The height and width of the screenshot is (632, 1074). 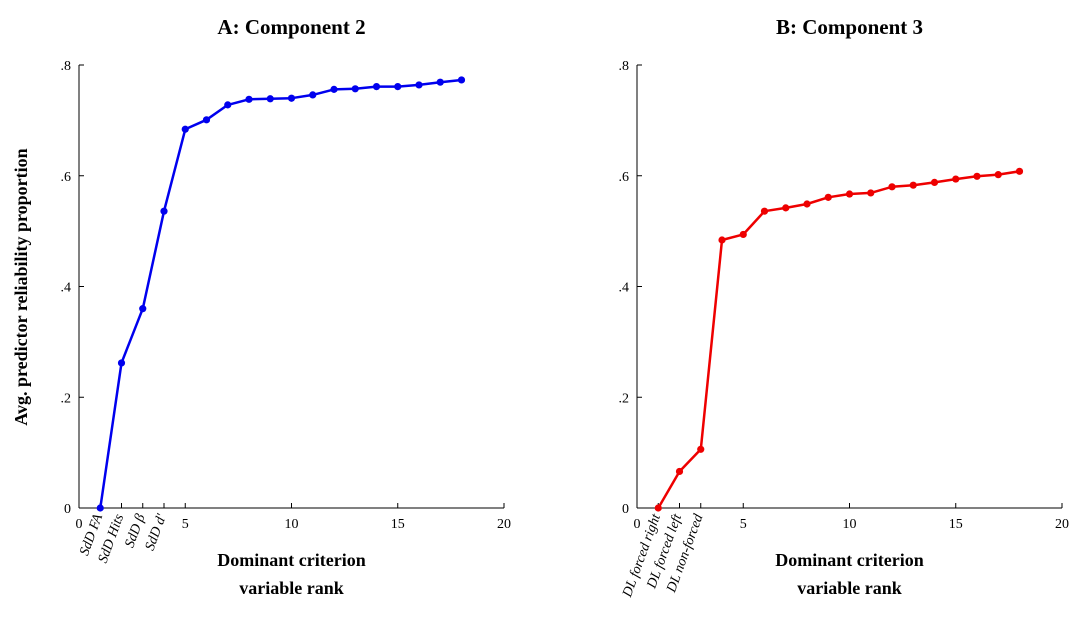 I want to click on x-tick-label-a: 15, so click(x=398, y=524).